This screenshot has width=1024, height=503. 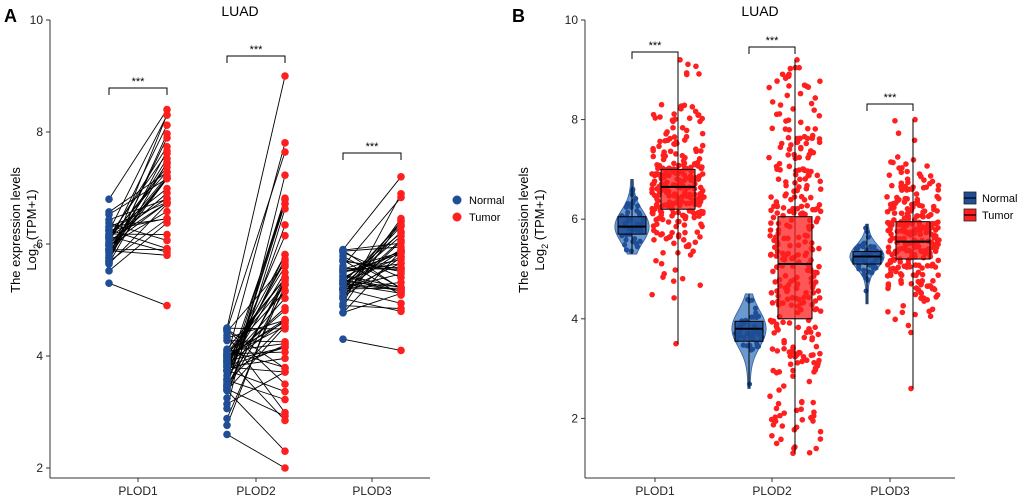 What do you see at coordinates (256, 491) in the screenshot?
I see `panel-a-x-tick-label: PLOD2` at bounding box center [256, 491].